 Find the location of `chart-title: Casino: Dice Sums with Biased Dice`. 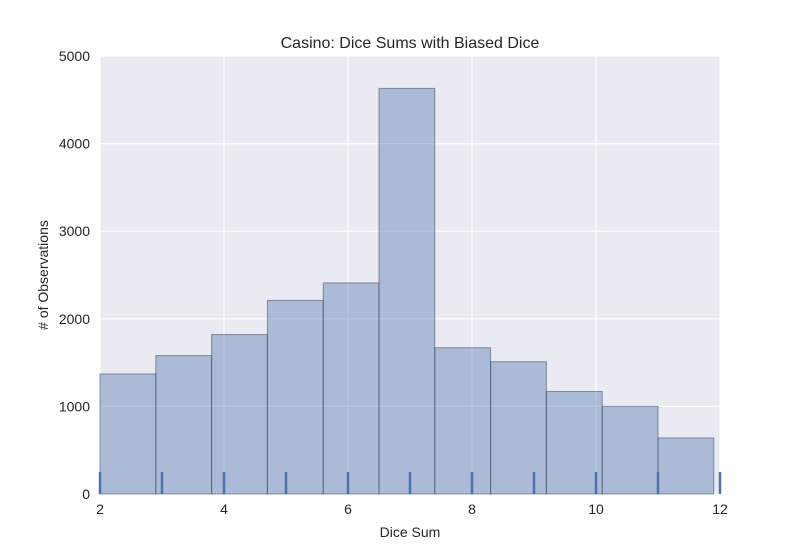

chart-title: Casino: Dice Sums with Biased Dice is located at coordinates (410, 43).